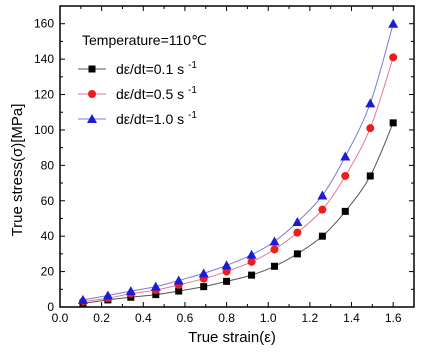 This screenshot has height=352, width=421. What do you see at coordinates (48, 236) in the screenshot?
I see `y-tick-label: 40` at bounding box center [48, 236].